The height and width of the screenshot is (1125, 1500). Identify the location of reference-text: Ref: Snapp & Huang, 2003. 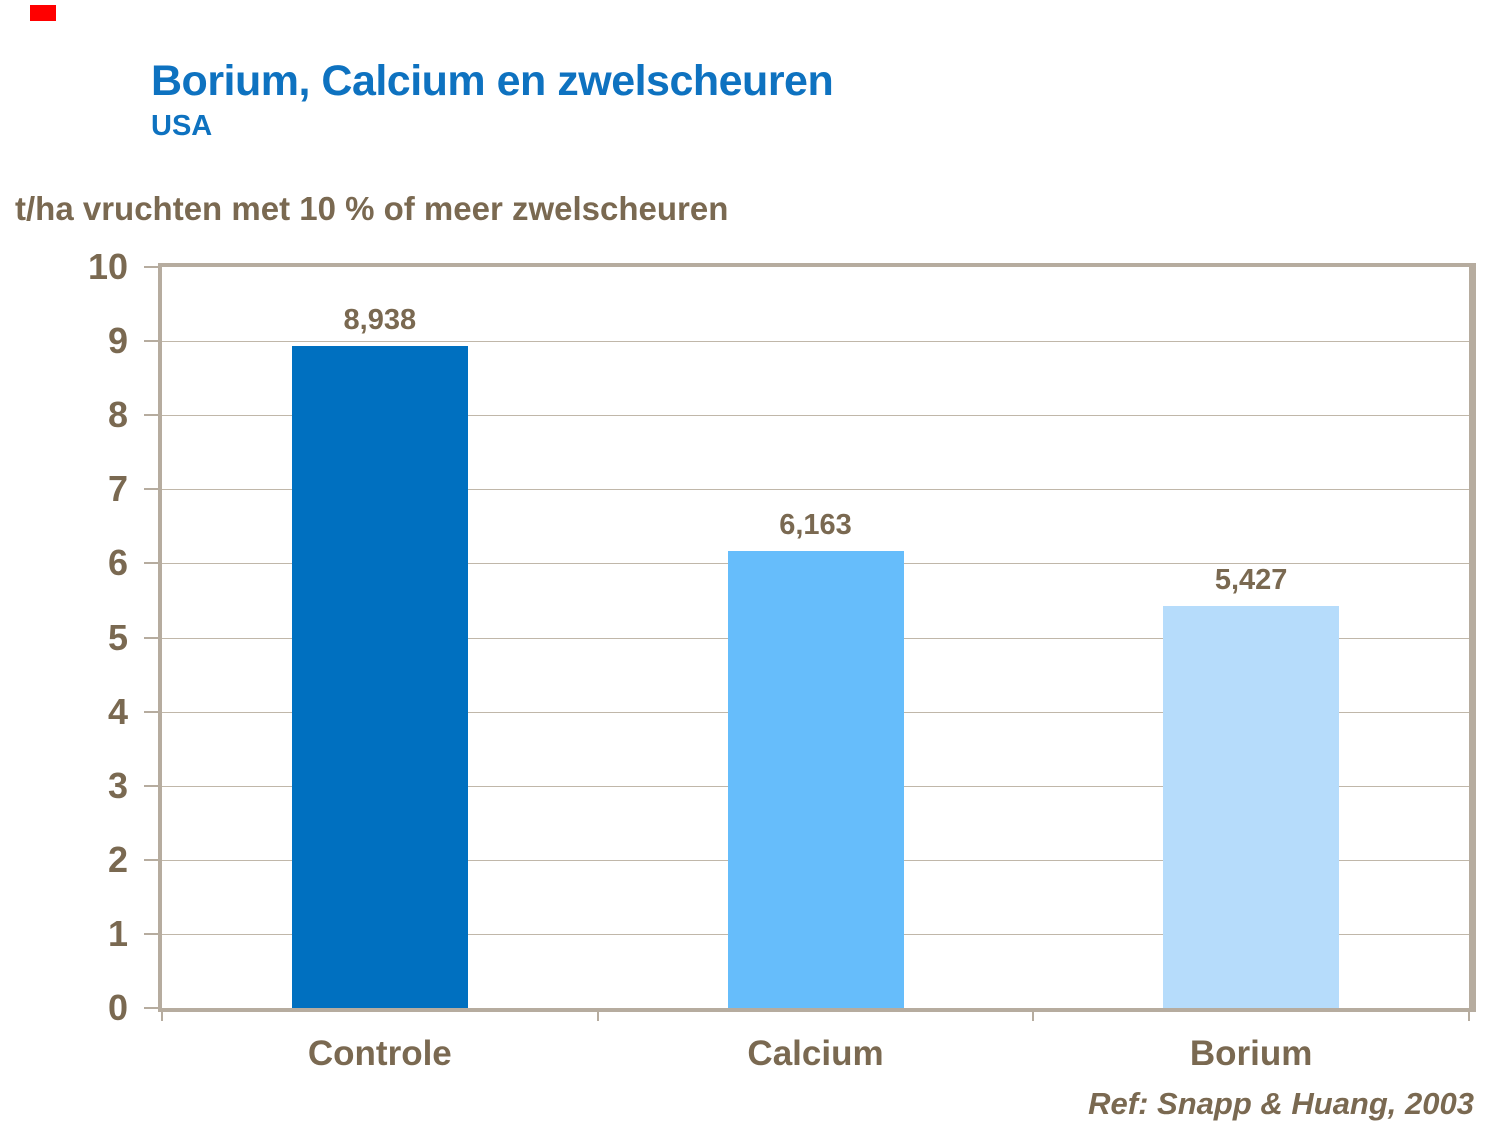
(1281, 1103).